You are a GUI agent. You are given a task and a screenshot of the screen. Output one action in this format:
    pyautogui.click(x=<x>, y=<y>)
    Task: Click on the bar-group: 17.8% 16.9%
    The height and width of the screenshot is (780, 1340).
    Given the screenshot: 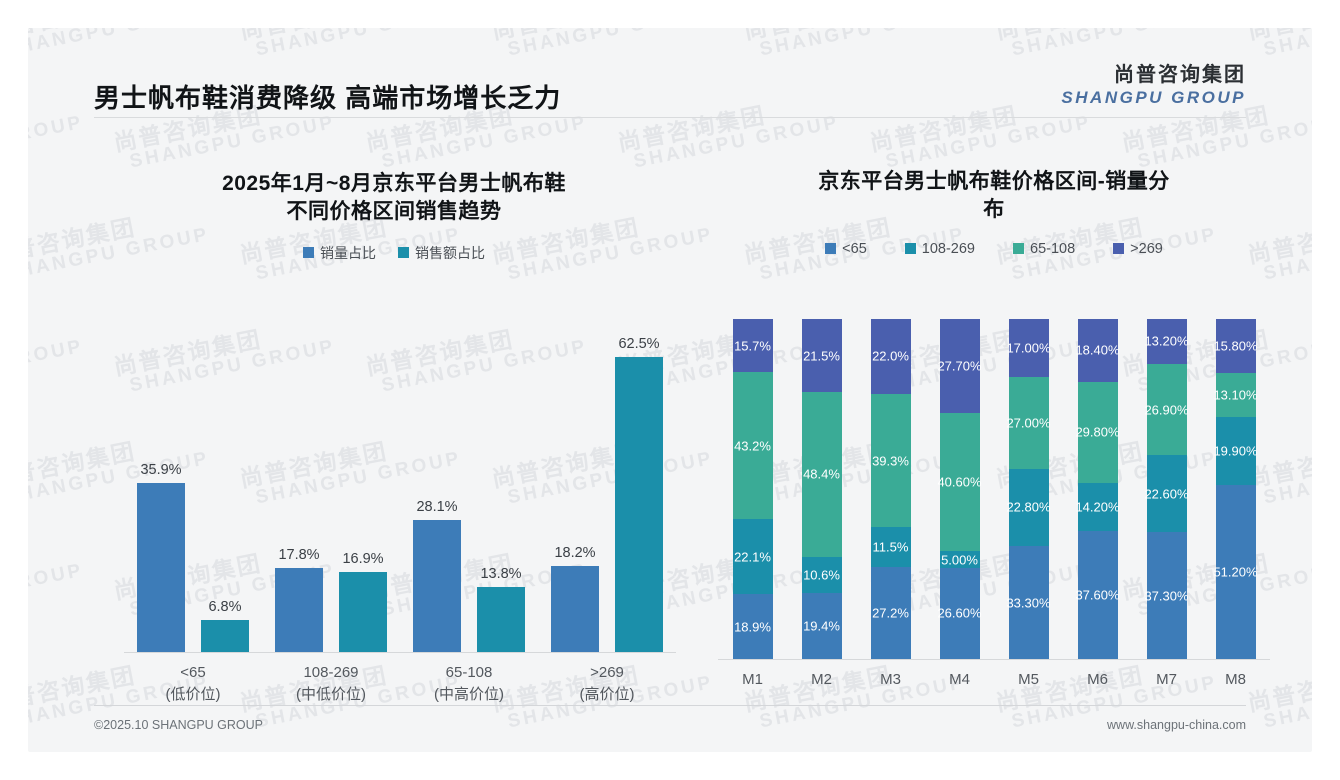 What is the action you would take?
    pyautogui.click(x=331, y=487)
    